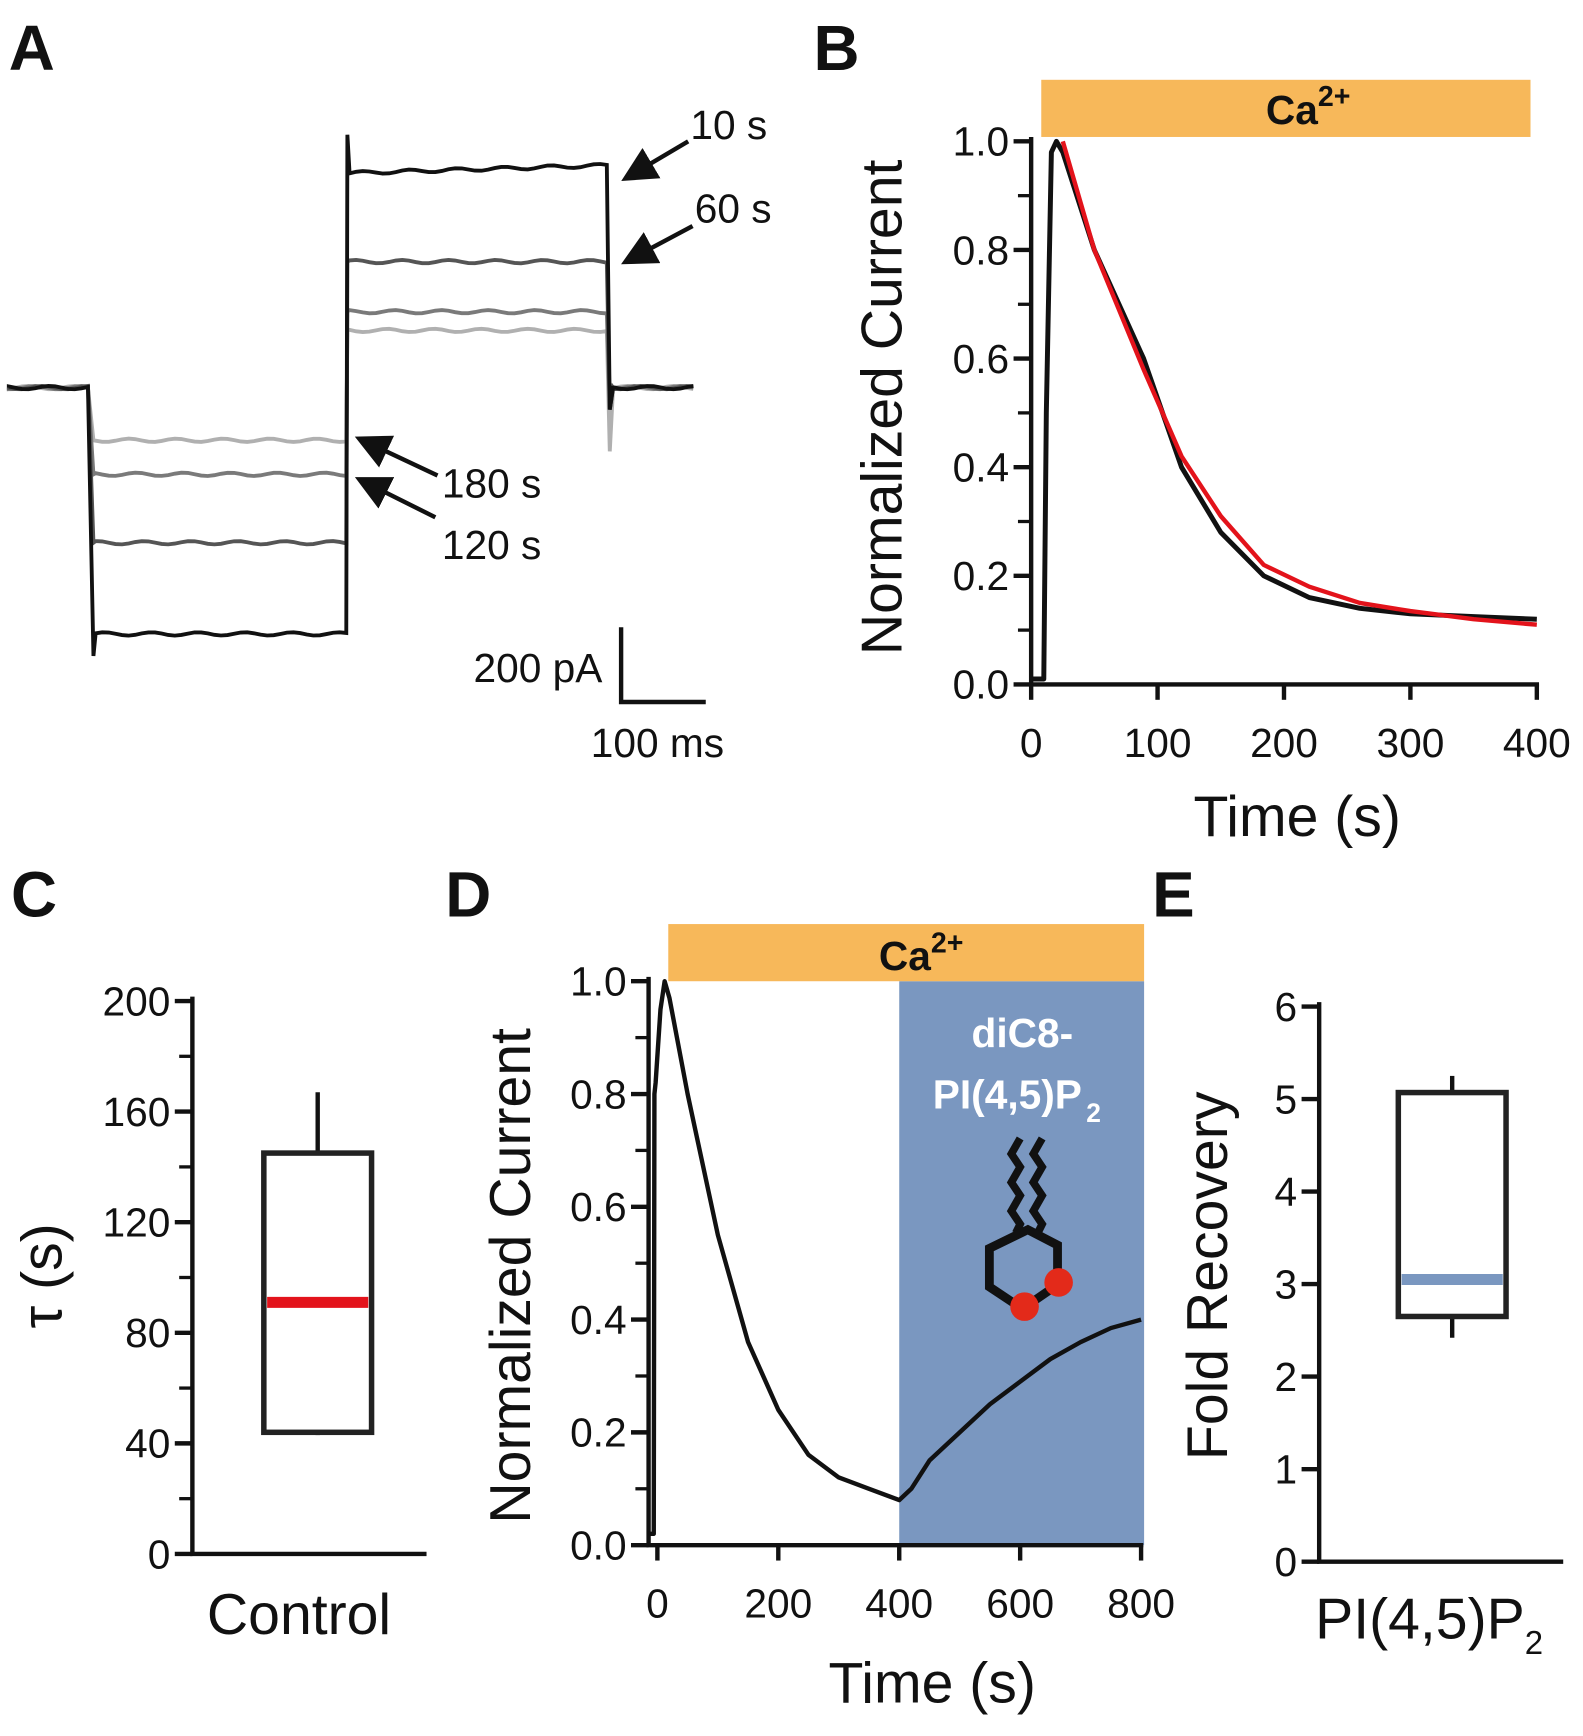 This screenshot has width=1583, height=1736. I want to click on x-tick-label: 300, so click(1410, 743).